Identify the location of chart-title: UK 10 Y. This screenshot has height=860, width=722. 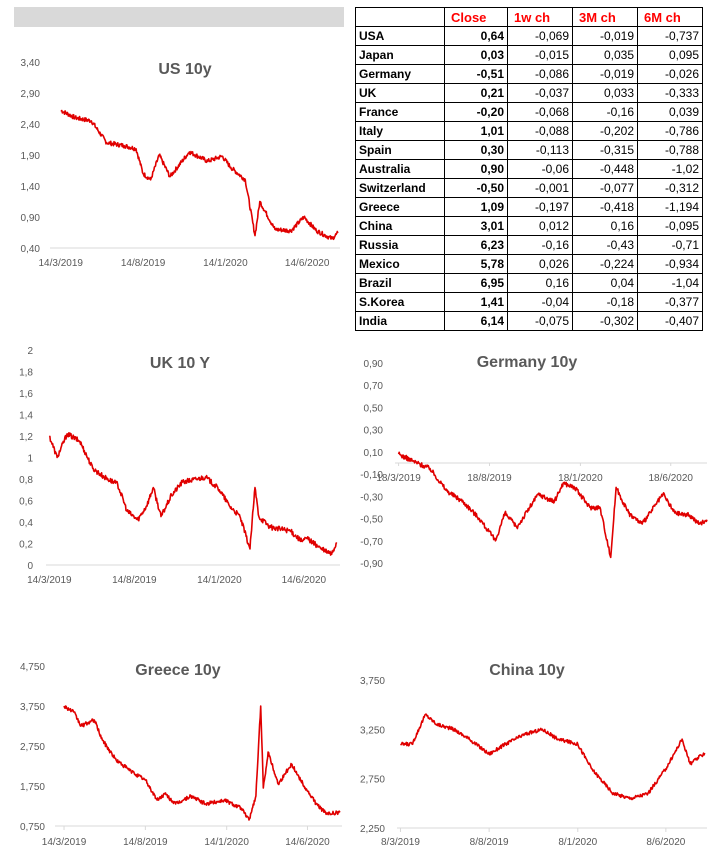
(180, 363).